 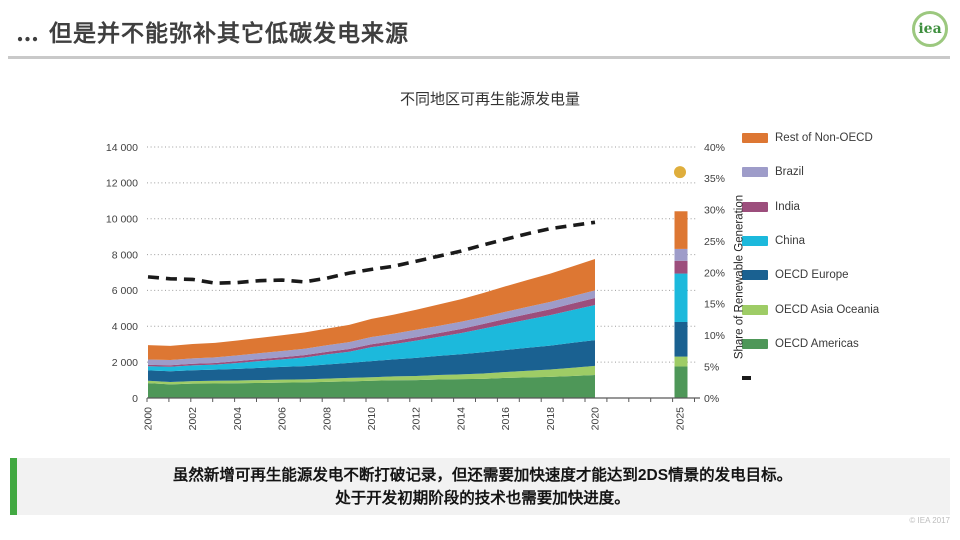 I want to click on left-axis-label: 2 000, so click(x=125, y=363).